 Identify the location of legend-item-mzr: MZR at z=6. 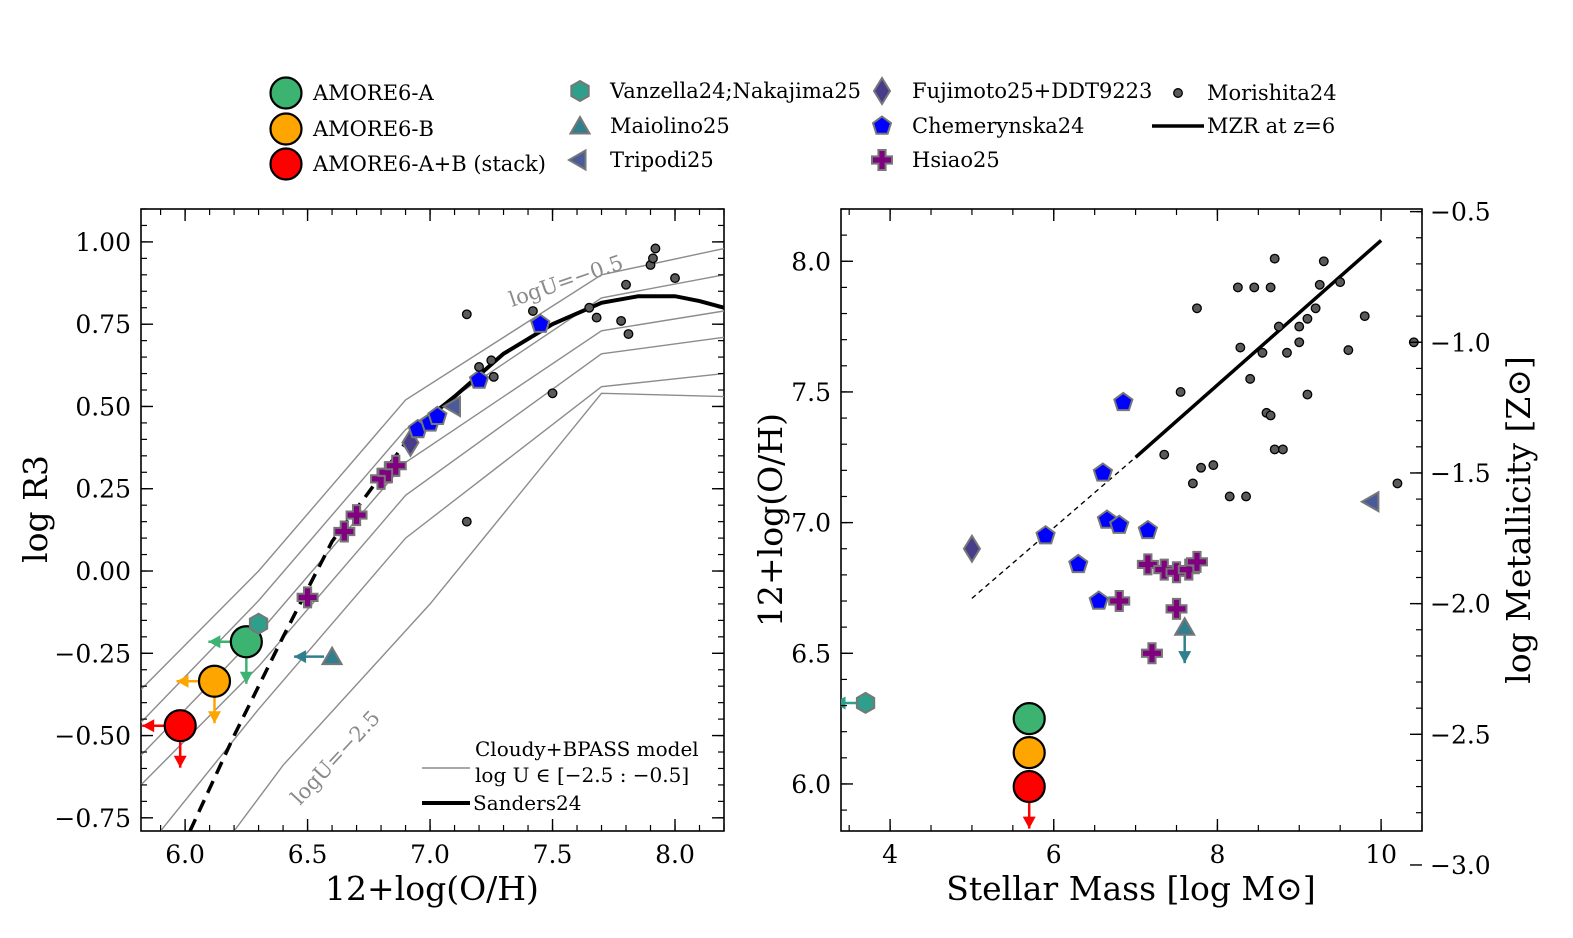
(1243, 126).